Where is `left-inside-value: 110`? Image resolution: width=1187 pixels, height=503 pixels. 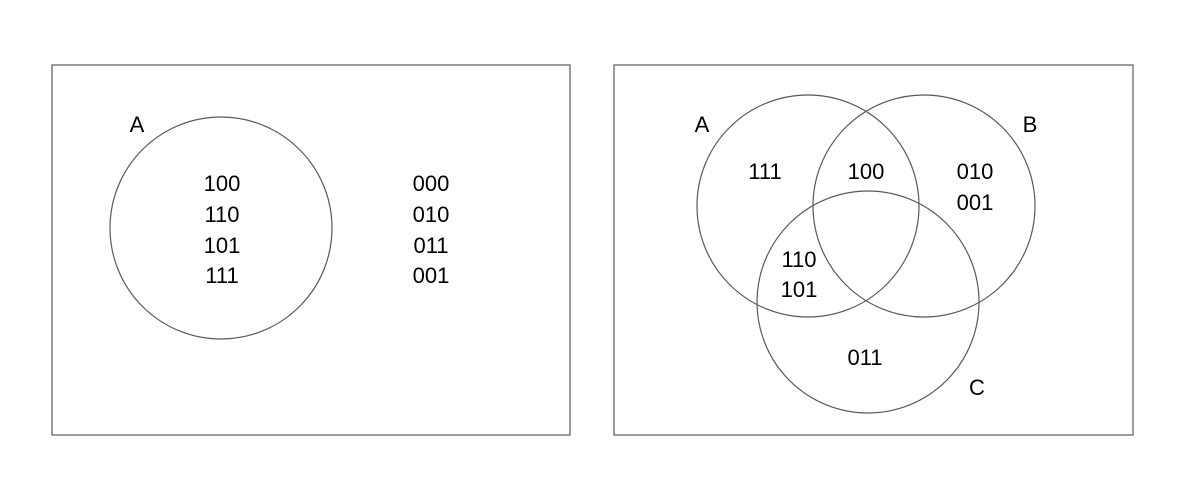
left-inside-value: 110 is located at coordinates (221, 214).